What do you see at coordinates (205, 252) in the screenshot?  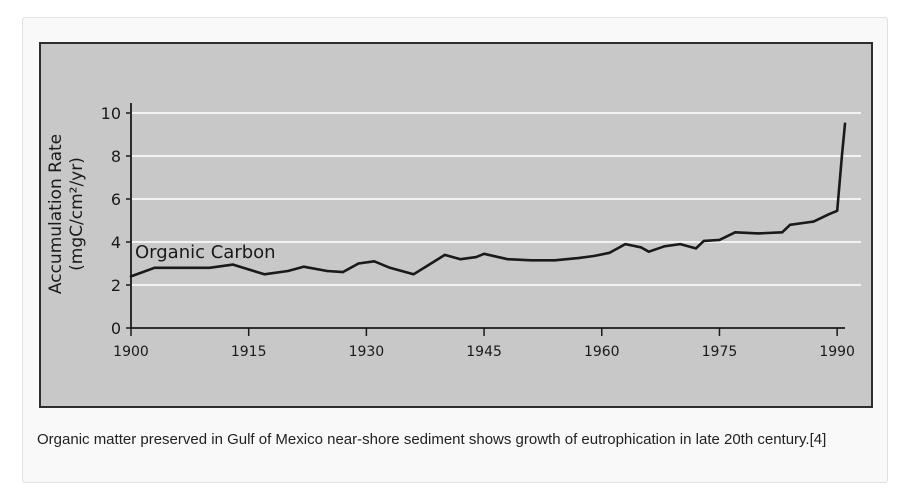 I see `series-label-organic-carbon: Organic Carbon` at bounding box center [205, 252].